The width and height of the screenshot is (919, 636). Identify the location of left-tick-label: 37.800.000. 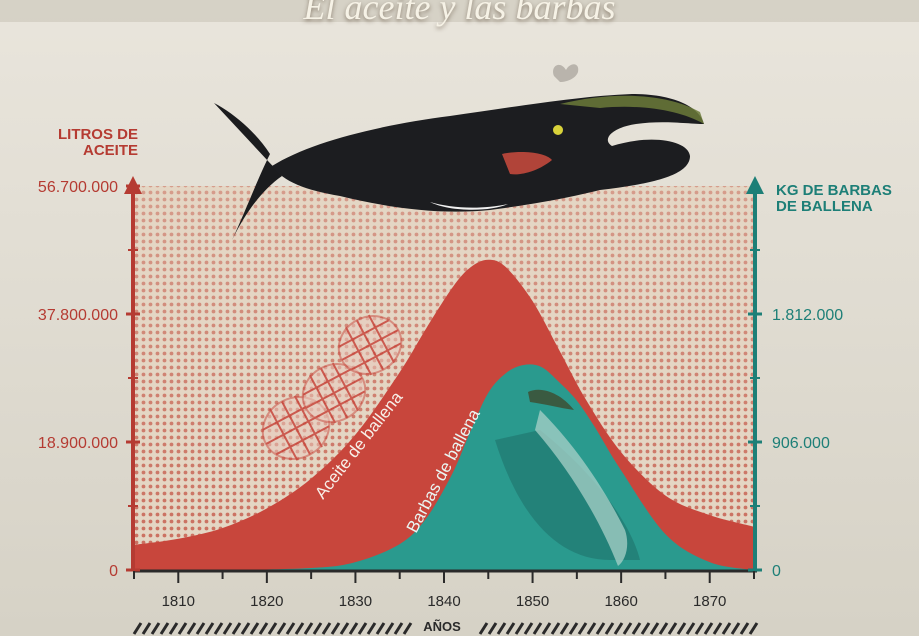
(78, 315).